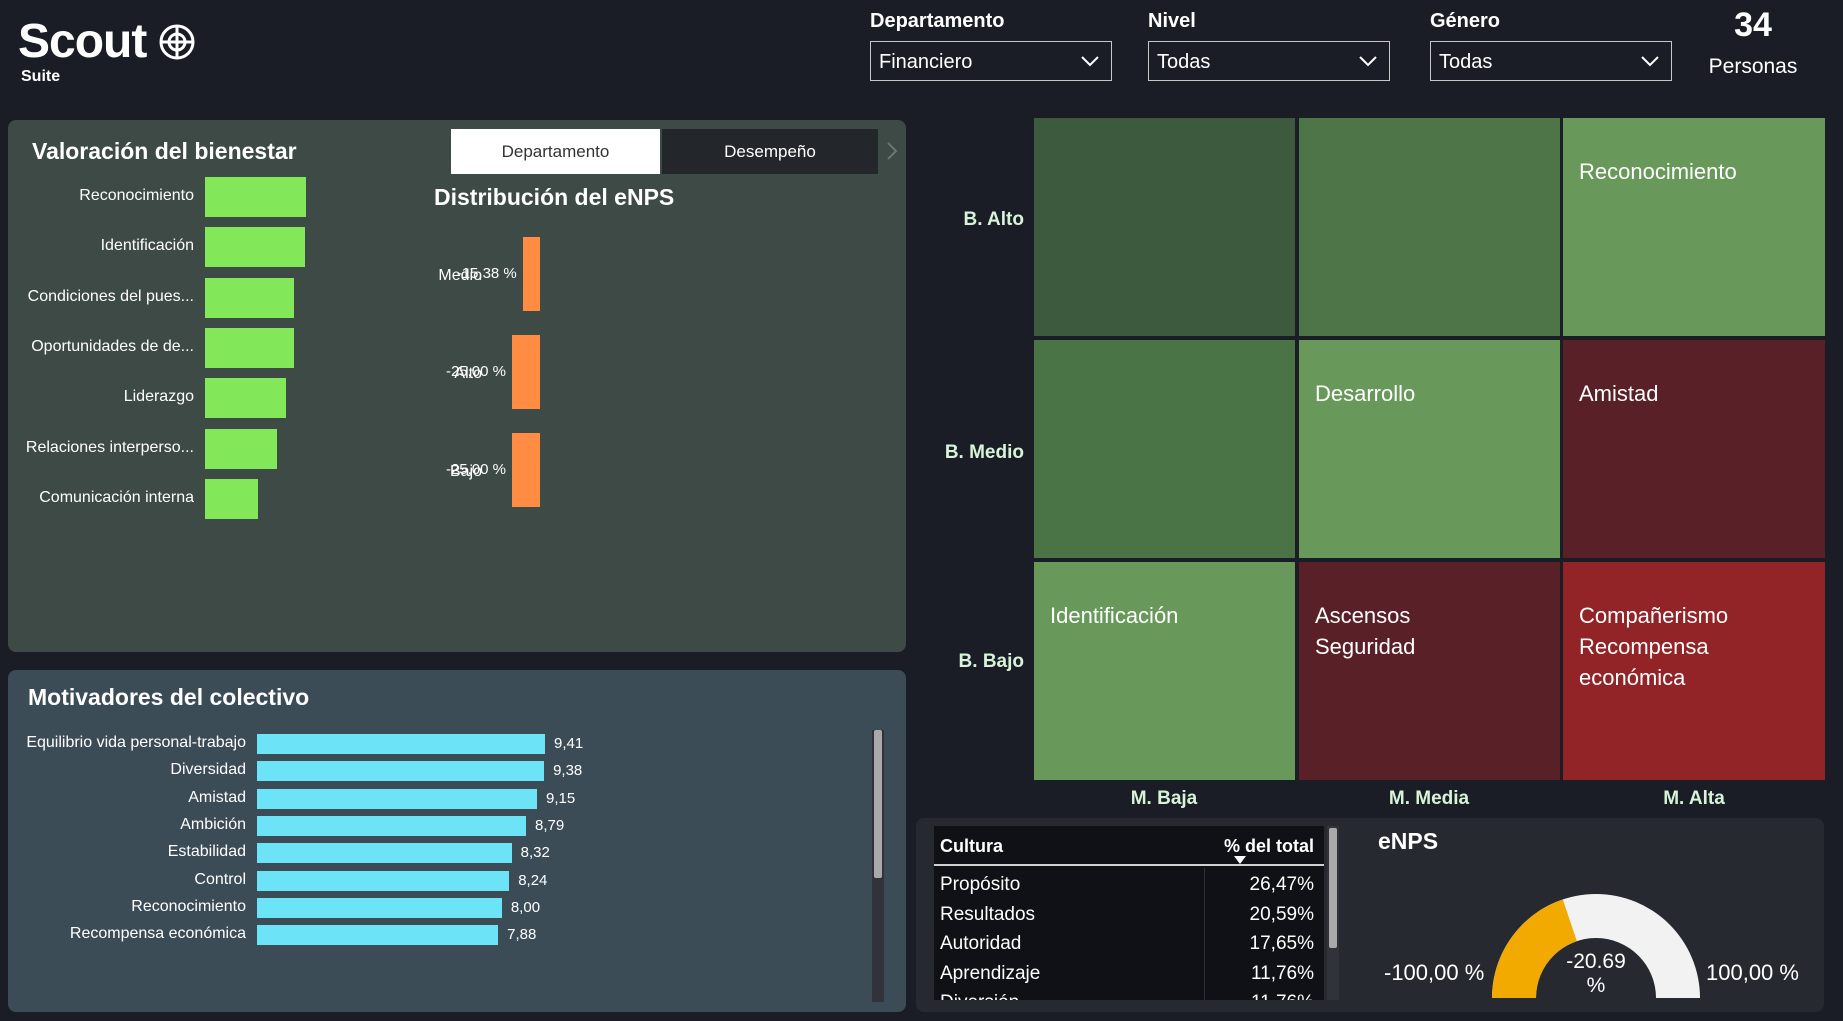 The width and height of the screenshot is (1843, 1021). Describe the element at coordinates (533, 880) in the screenshot. I see `motivator-value: 8,24` at that location.